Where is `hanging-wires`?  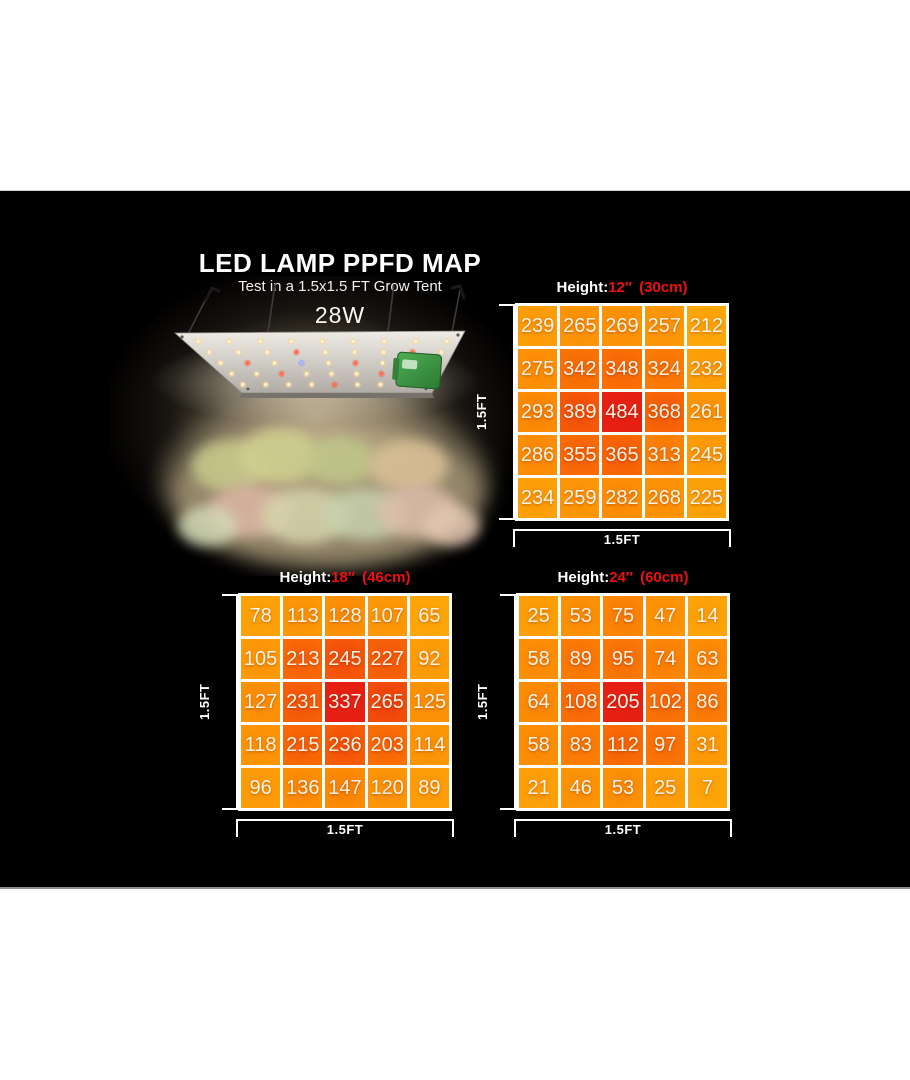 hanging-wires is located at coordinates (324, 309).